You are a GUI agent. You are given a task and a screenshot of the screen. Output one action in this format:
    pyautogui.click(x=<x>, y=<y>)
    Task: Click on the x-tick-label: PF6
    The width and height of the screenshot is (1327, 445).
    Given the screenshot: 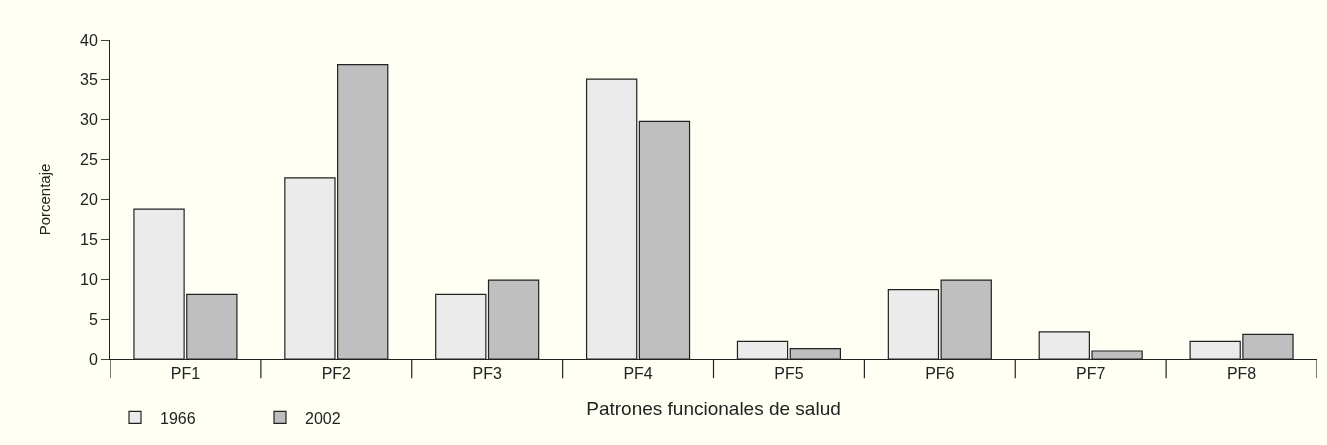 What is the action you would take?
    pyautogui.click(x=940, y=374)
    